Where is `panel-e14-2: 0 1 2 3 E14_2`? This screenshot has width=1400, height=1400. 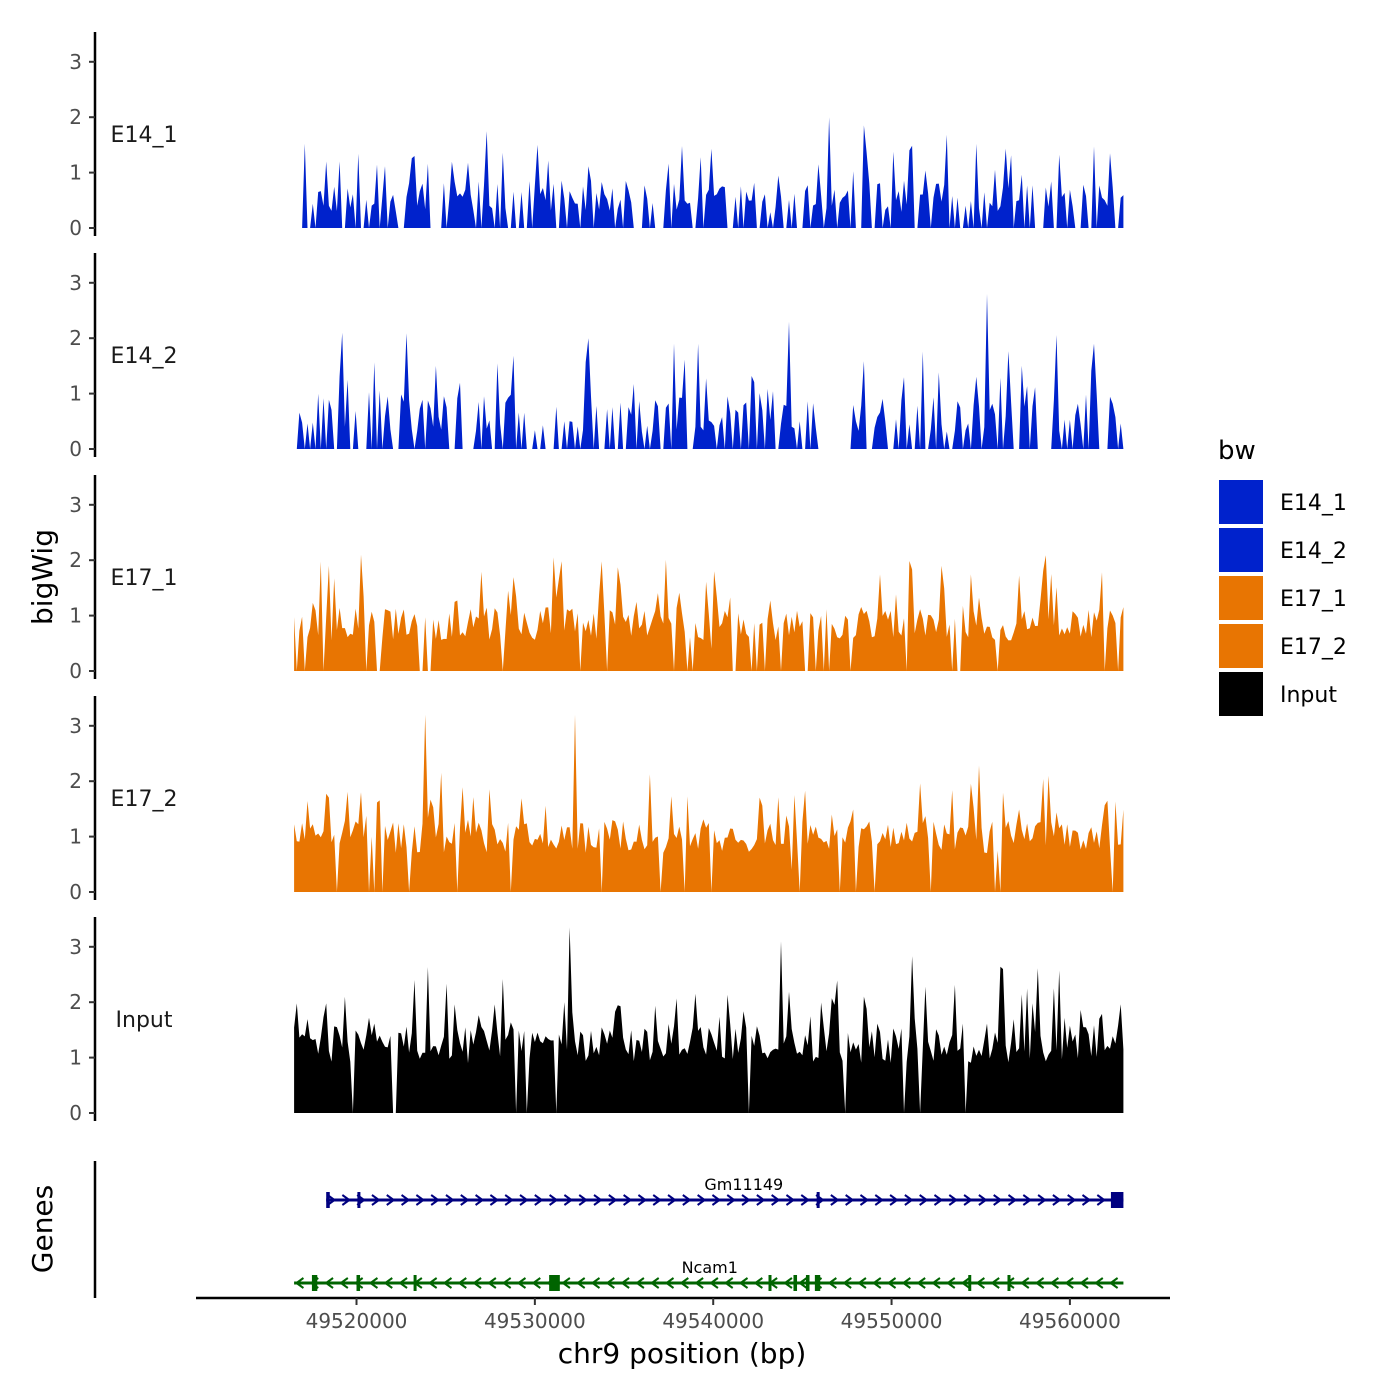
panel-e14-2: 0 1 2 3 E14_2 is located at coordinates (596, 357).